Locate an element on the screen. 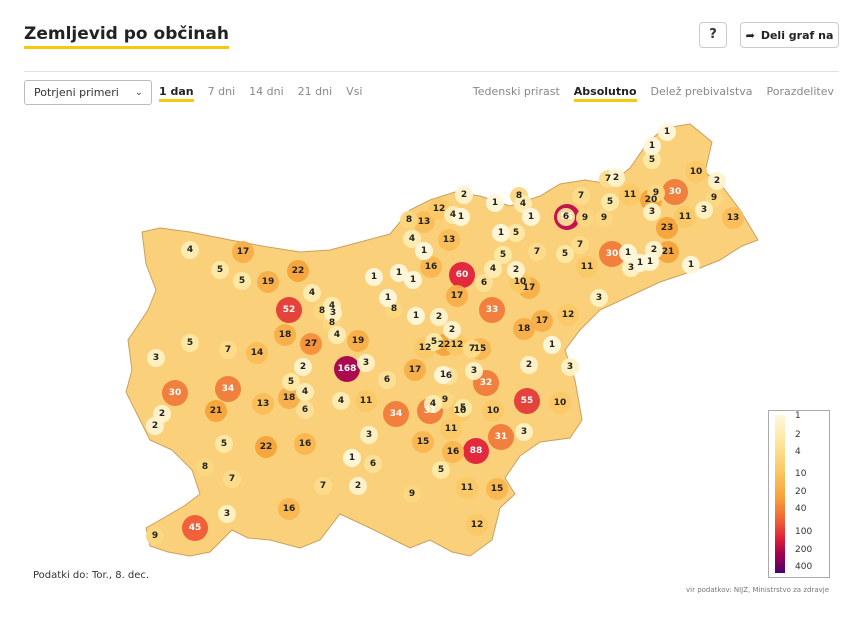  tab-display-mode: Tedenski prirast is located at coordinates (516, 91).